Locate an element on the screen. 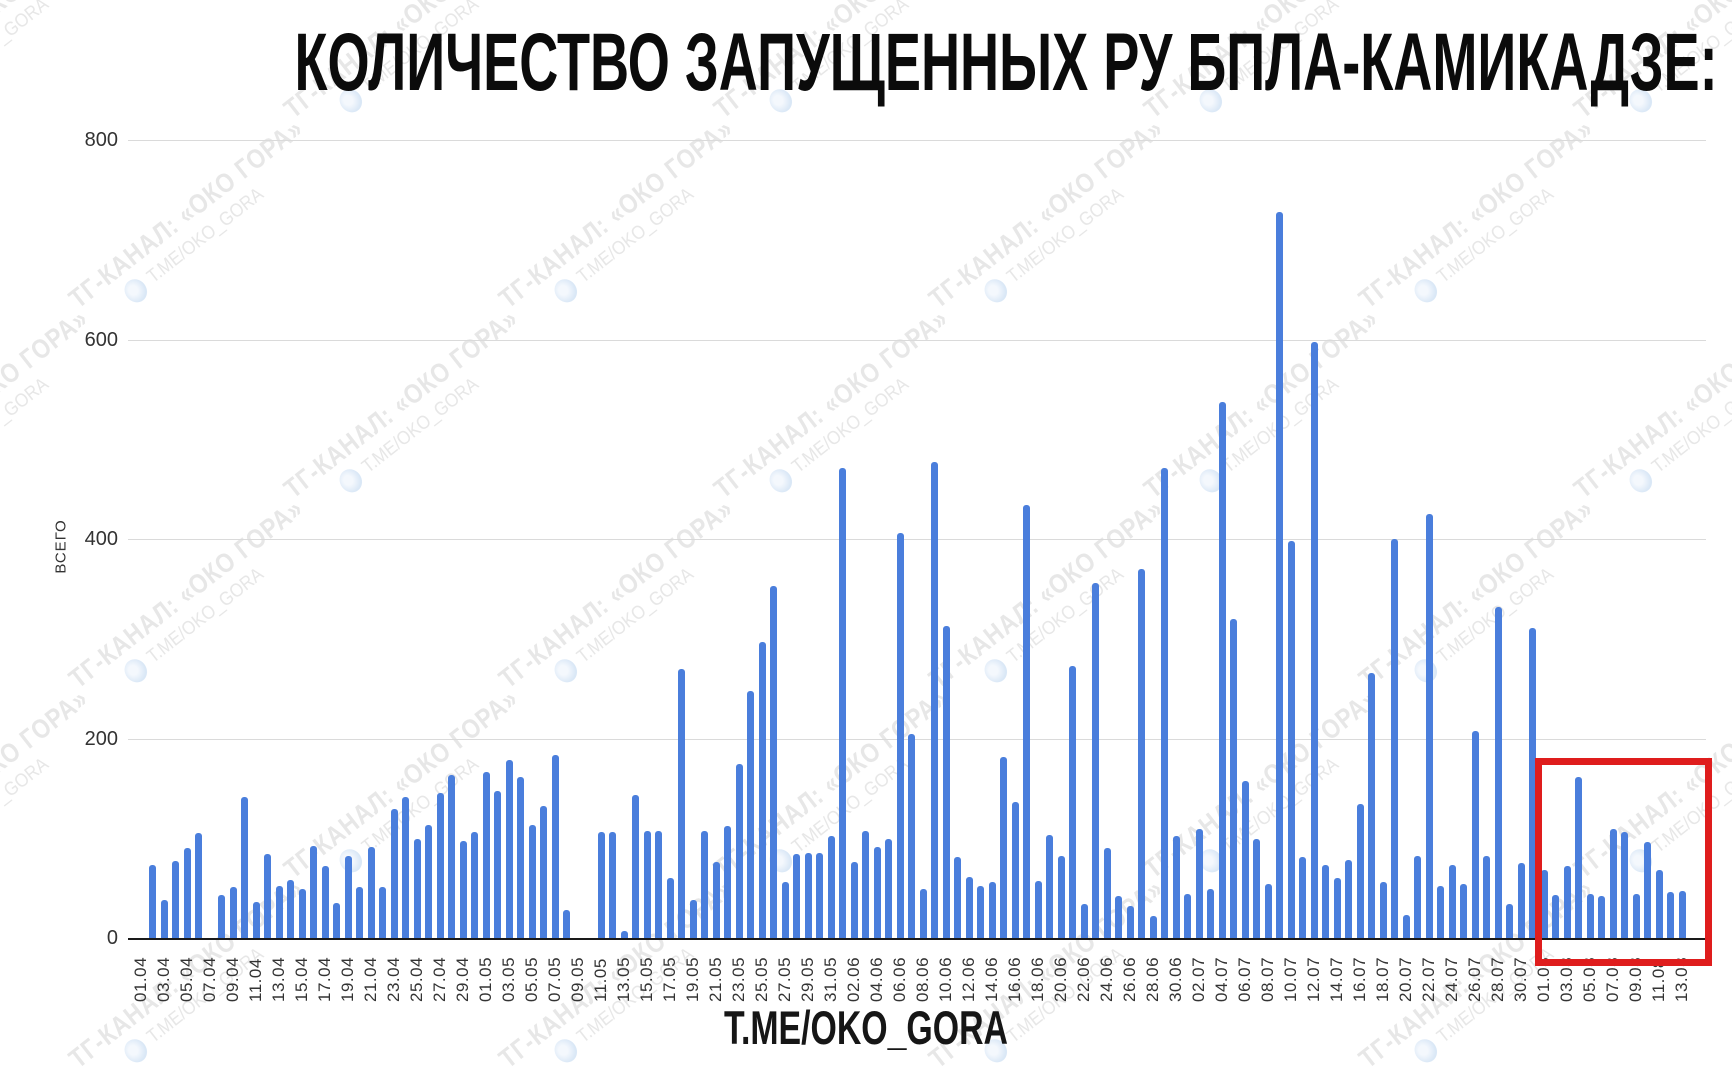 The width and height of the screenshot is (1732, 1070). x-tick-label: 15.04 is located at coordinates (301, 979).